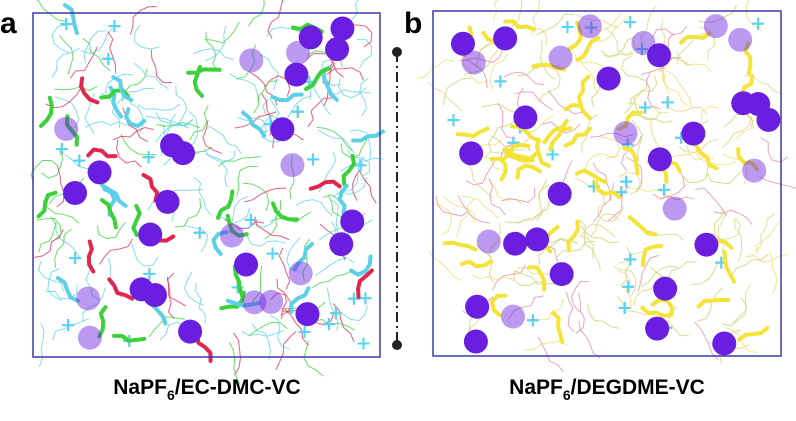 The height and width of the screenshot is (421, 796). I want to click on caption-text: NaPF, so click(536, 387).